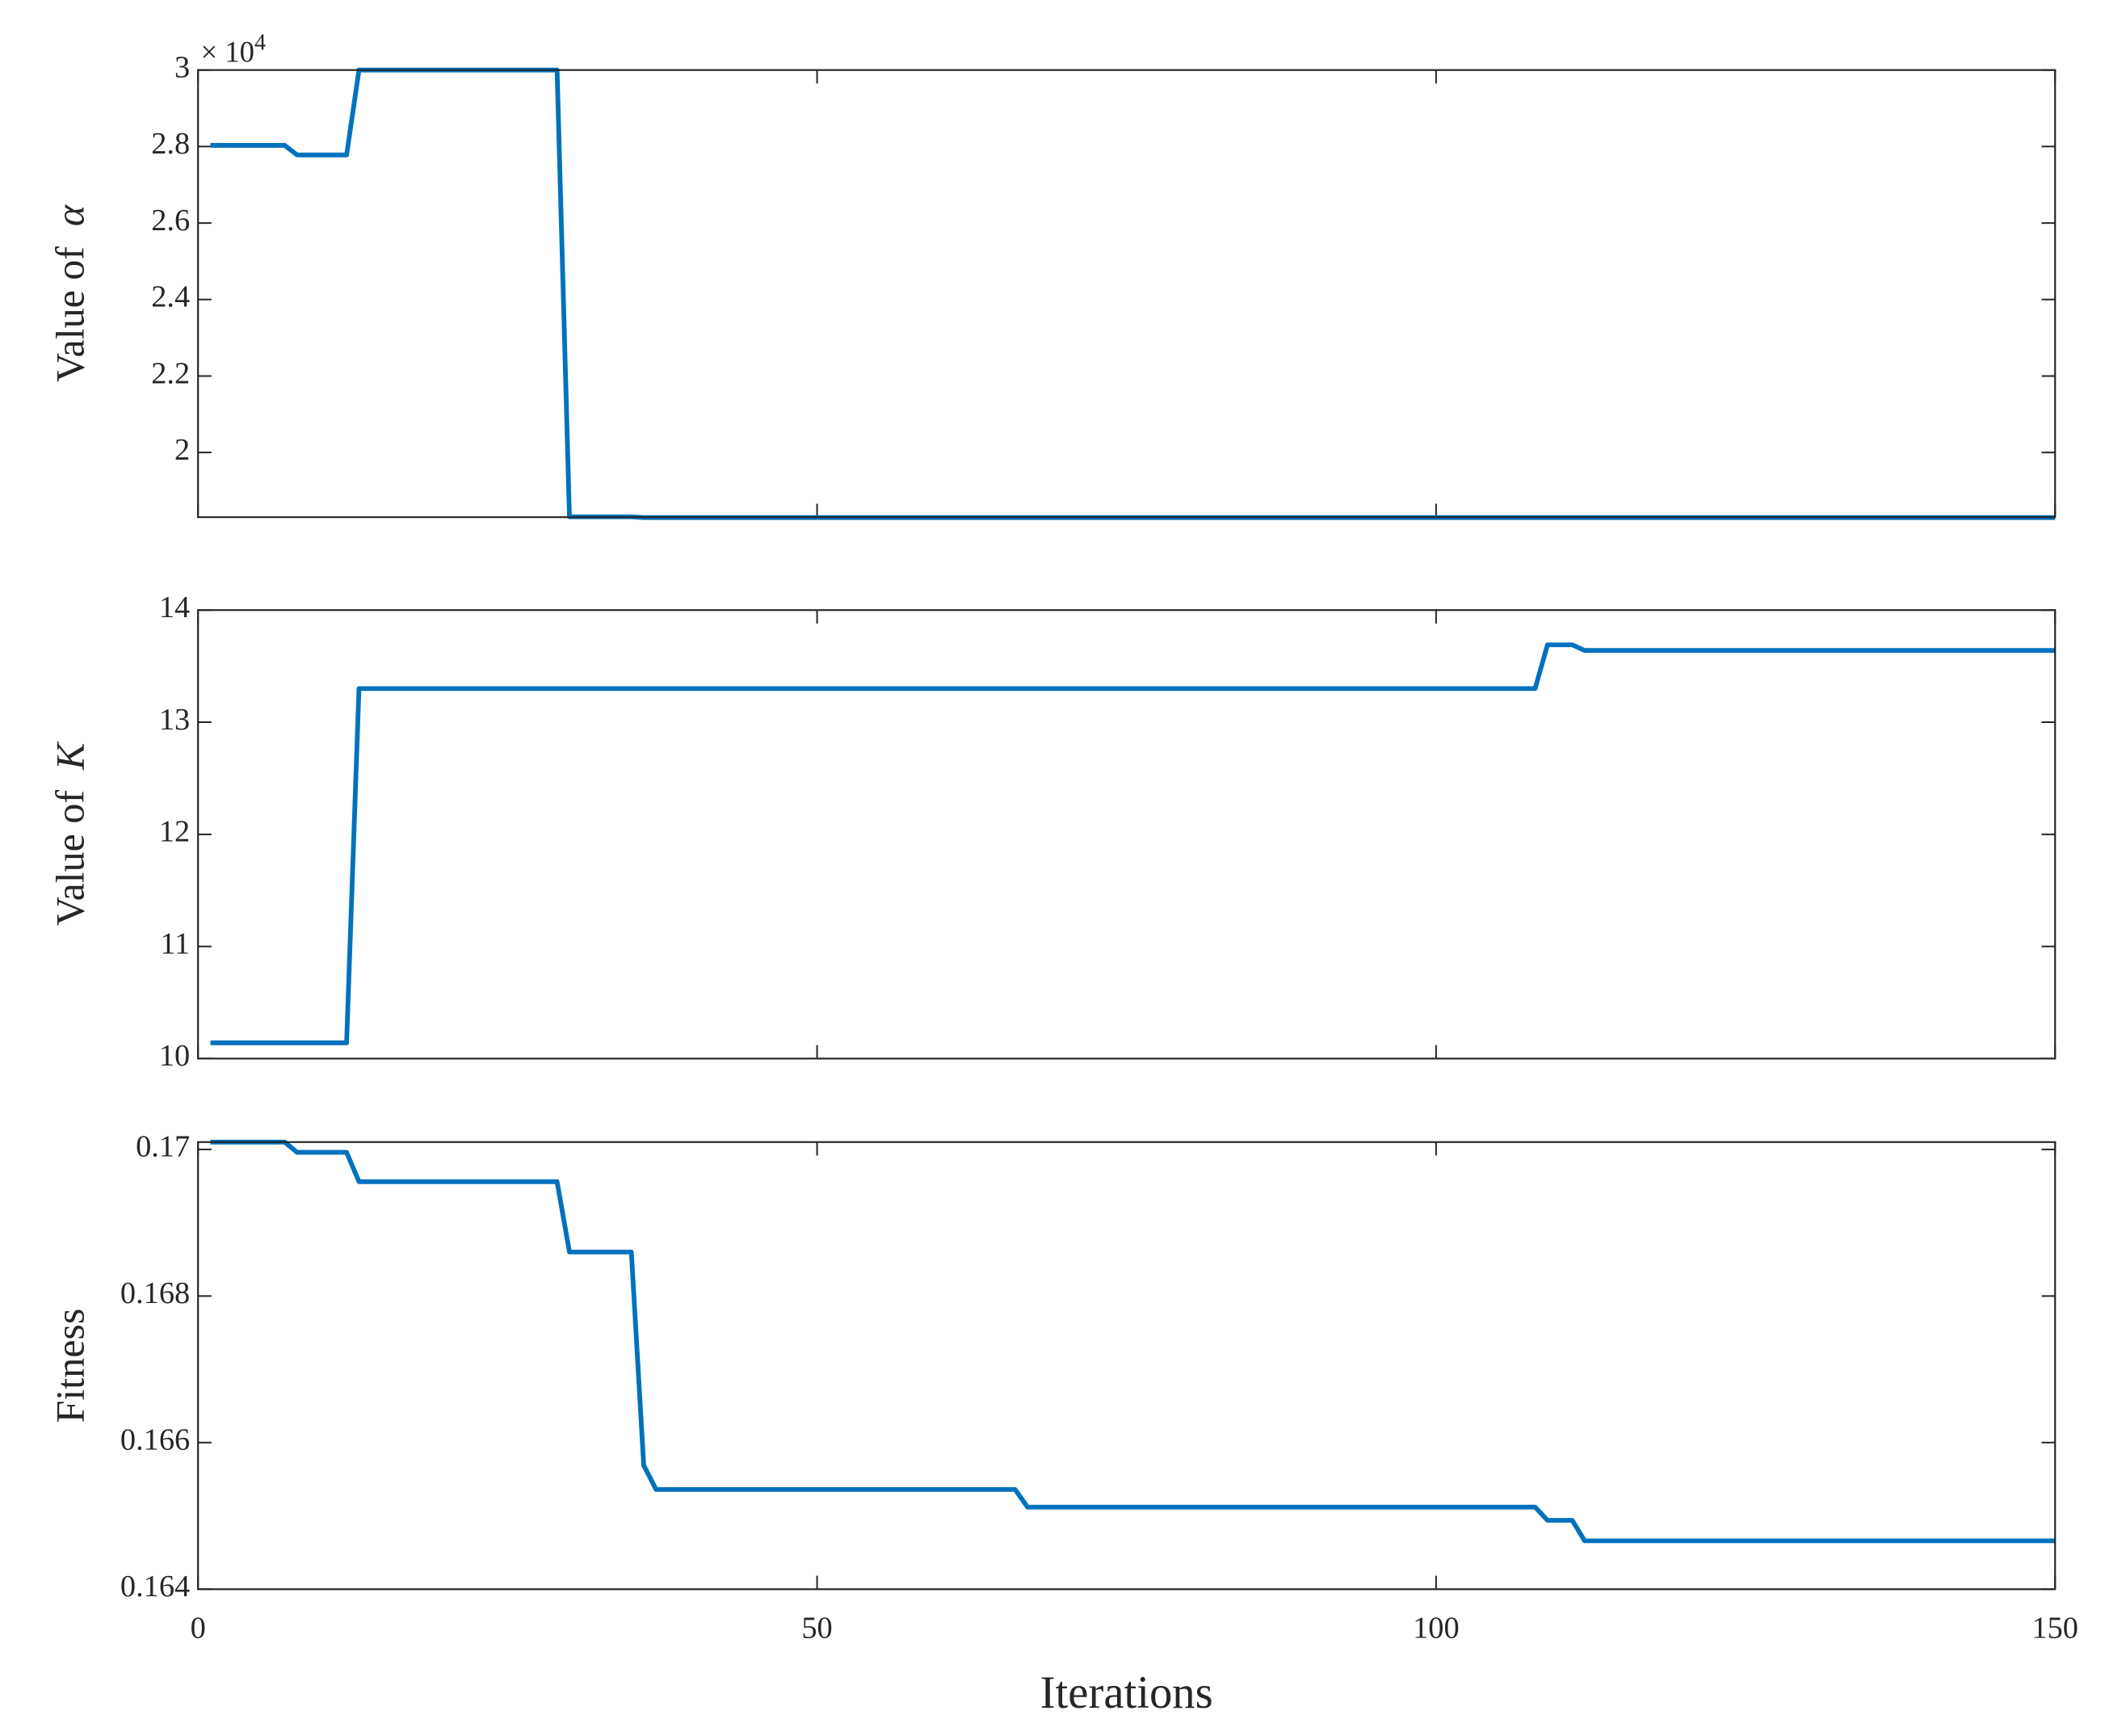 The image size is (2105, 1736). Describe the element at coordinates (170, 373) in the screenshot. I see `y-tick-label: 2.2` at that location.